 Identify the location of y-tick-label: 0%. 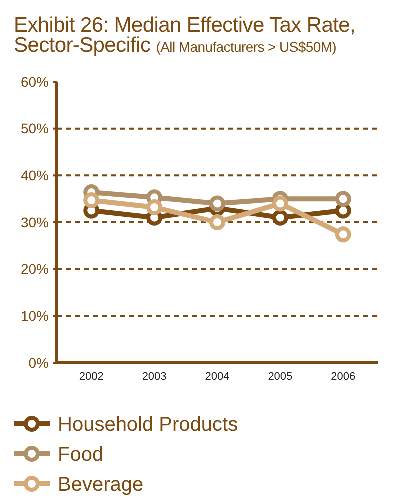
(38, 362).